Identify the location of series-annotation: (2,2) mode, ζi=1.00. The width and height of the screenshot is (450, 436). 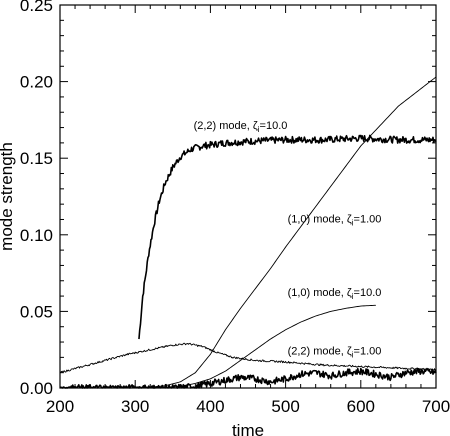
(335, 352).